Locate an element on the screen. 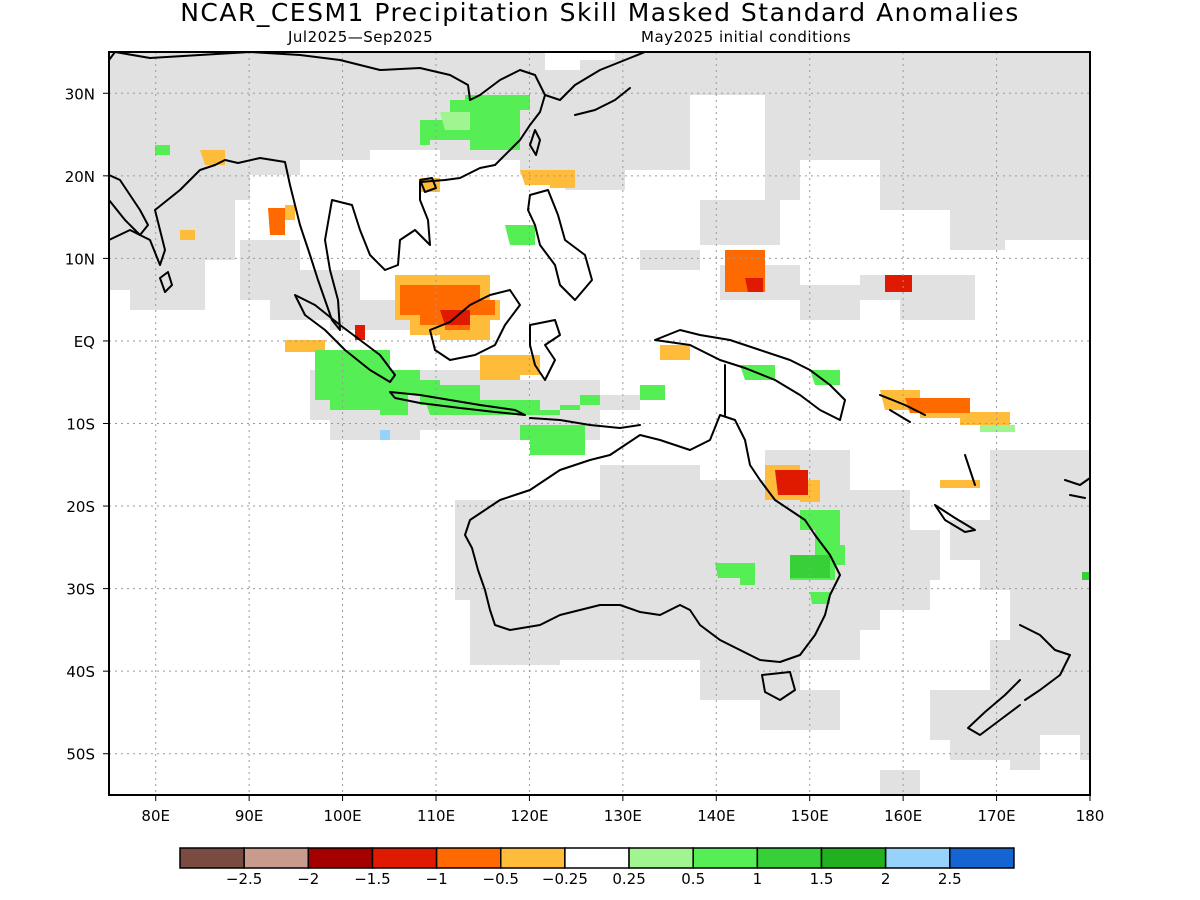  coastline-lesser-sunda is located at coordinates (585, 423).